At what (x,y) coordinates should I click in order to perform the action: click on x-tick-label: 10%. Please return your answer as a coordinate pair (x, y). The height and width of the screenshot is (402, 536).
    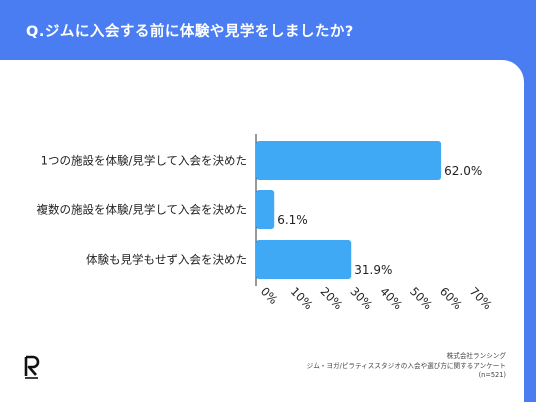
    Looking at the image, I should click on (302, 298).